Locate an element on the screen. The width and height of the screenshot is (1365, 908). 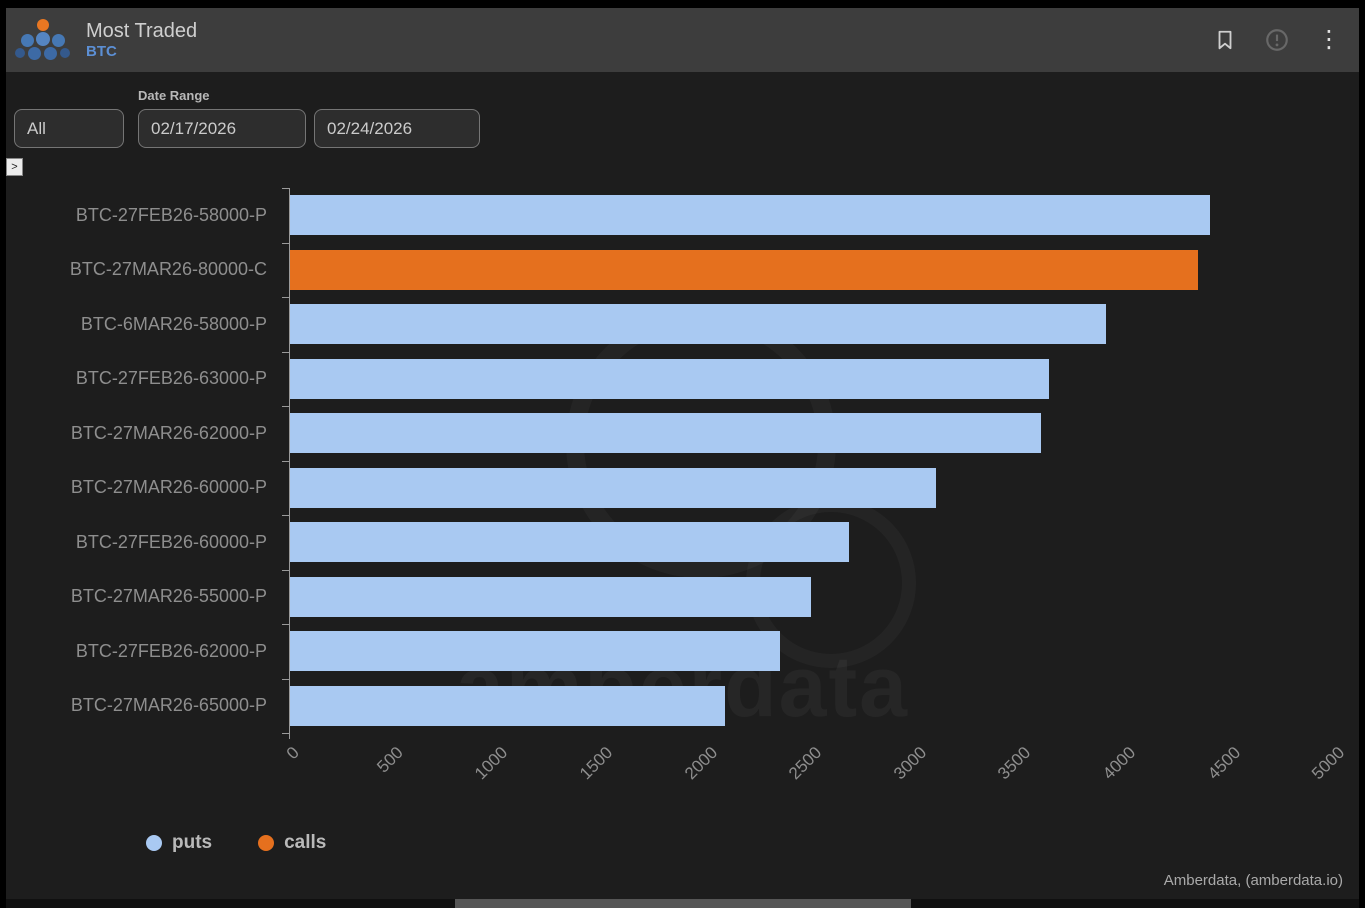
chart-row: BTC-27MAR26-55000-P is located at coordinates (670, 597).